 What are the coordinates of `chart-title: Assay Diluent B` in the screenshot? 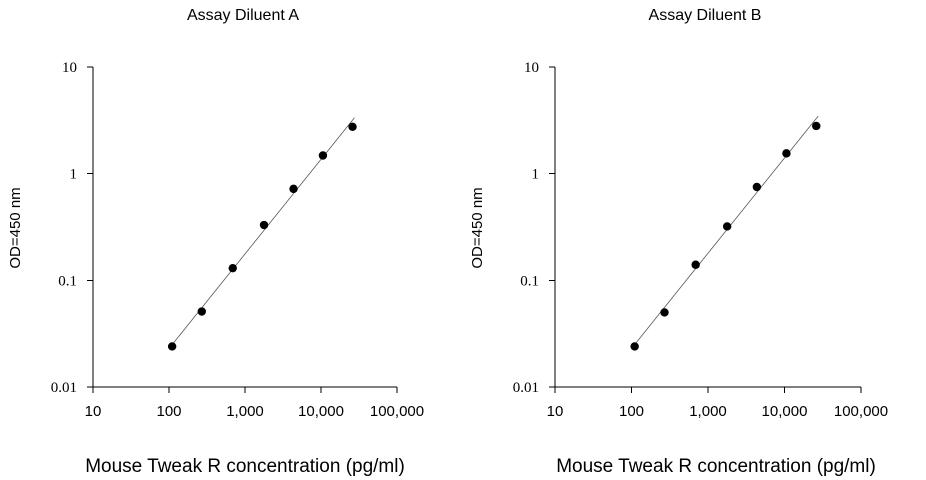 It's located at (705, 15).